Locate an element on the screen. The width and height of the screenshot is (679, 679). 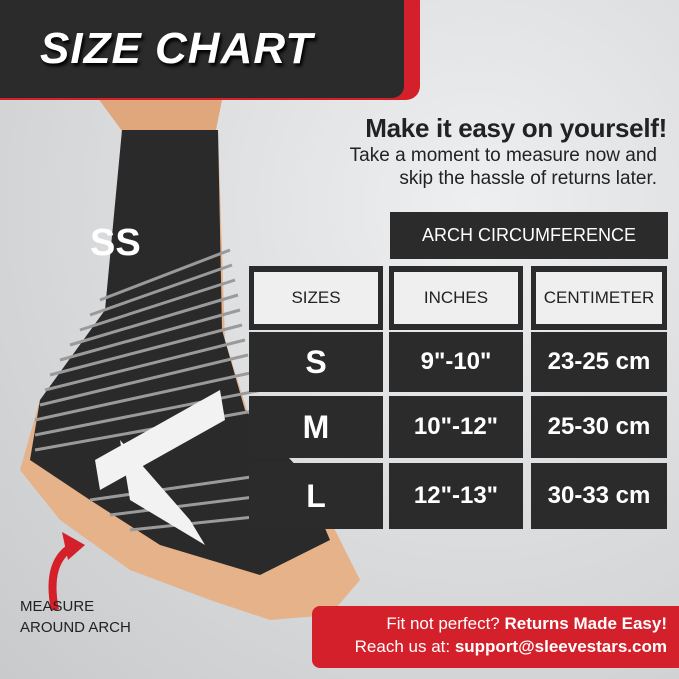
page-title: SIZE CHART is located at coordinates (177, 48).